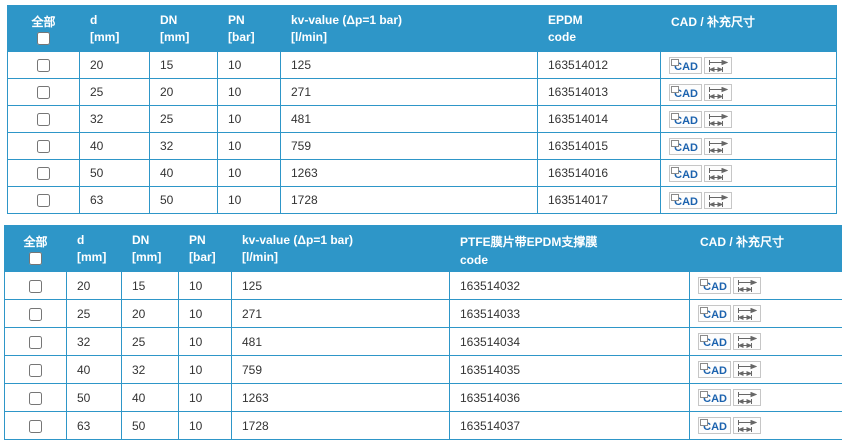  What do you see at coordinates (150, 370) in the screenshot?
I see `cell-dn: 32` at bounding box center [150, 370].